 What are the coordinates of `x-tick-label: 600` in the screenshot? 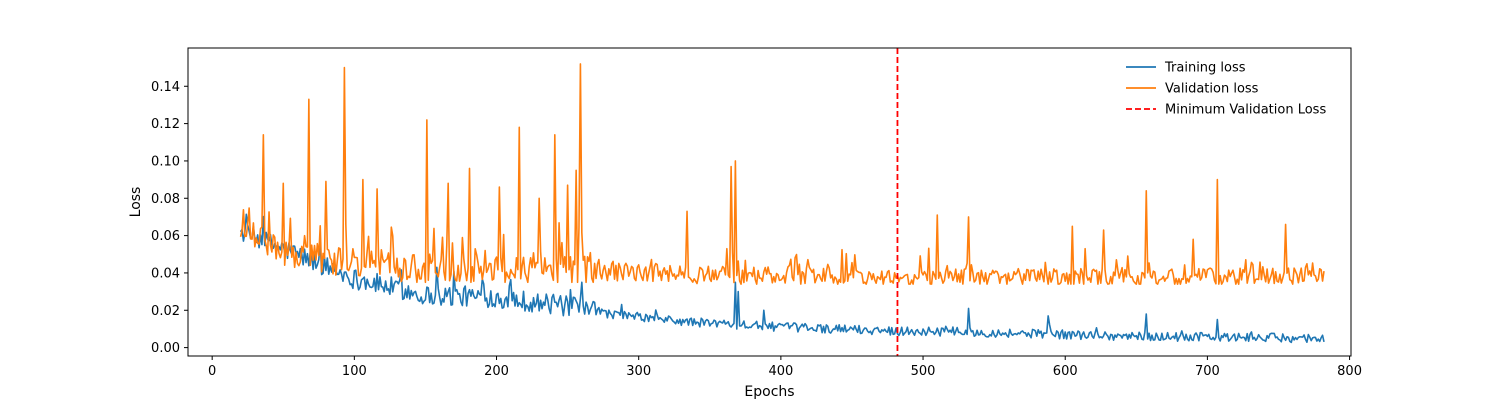 It's located at (1065, 371).